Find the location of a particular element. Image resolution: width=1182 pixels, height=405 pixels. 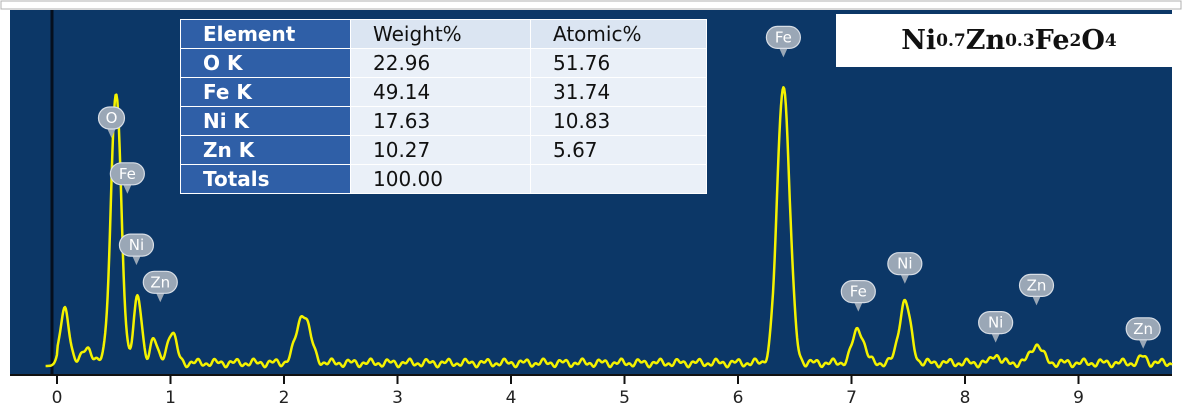

weight-cell: 49.14 is located at coordinates (440, 92).